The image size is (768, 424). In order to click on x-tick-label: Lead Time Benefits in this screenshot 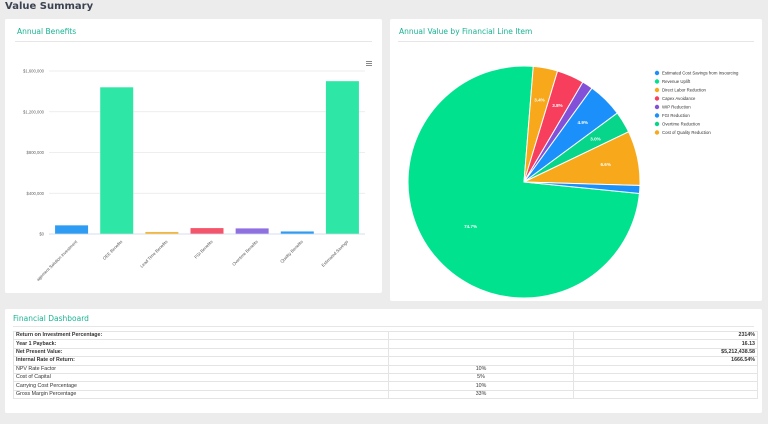, I will do `click(154, 254)`.